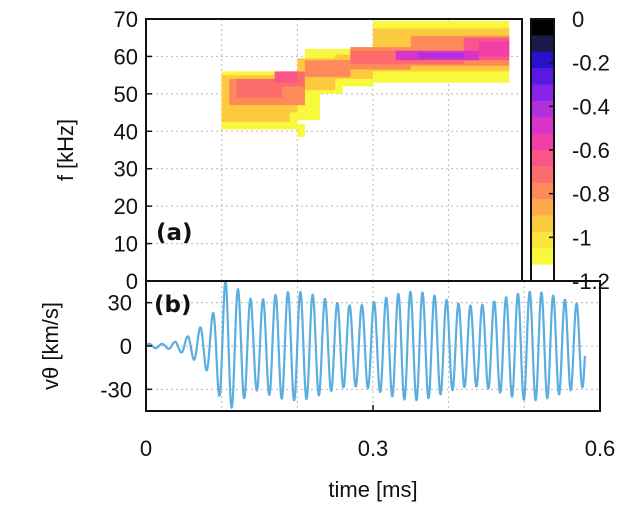  What do you see at coordinates (146, 448) in the screenshot?
I see `trace-x-tick-label: 0` at bounding box center [146, 448].